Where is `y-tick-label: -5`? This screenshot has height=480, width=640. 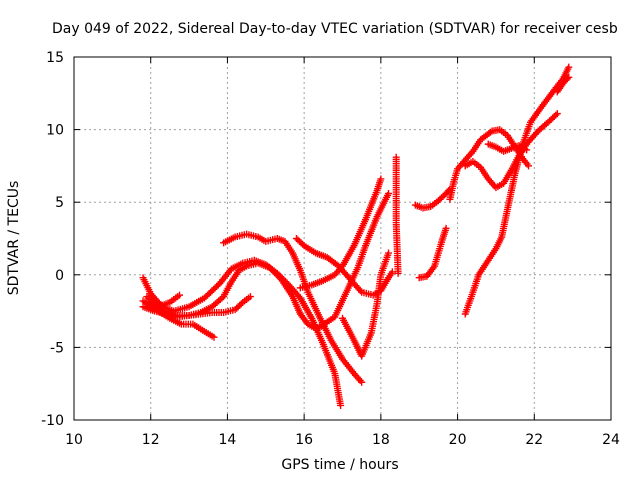
y-tick-label: -5 is located at coordinates (57, 348).